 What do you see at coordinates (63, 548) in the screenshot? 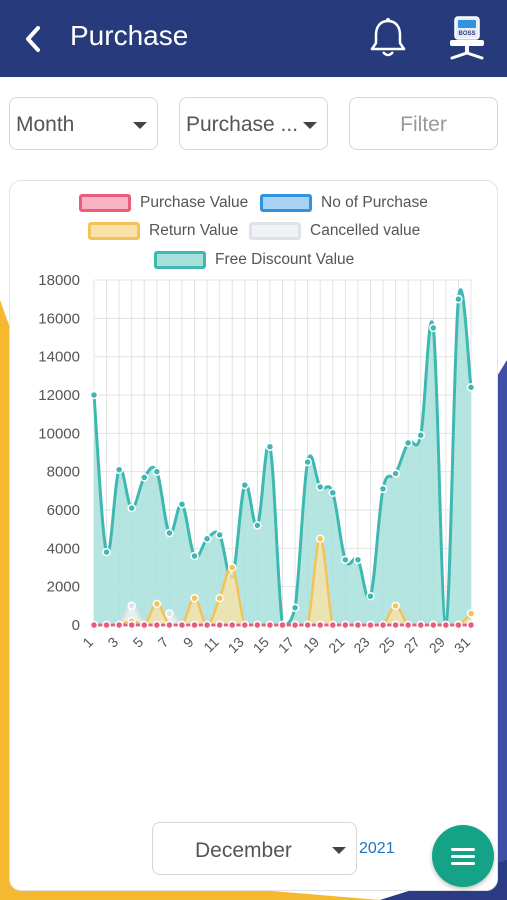
I see `y-tick-label: 4000` at bounding box center [63, 548].